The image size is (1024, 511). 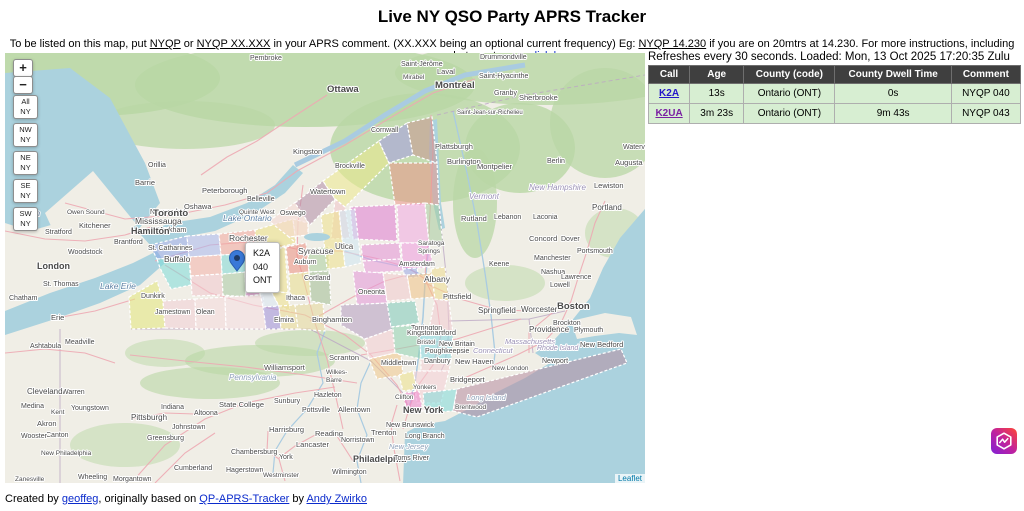 I want to click on county-warren, so click(x=413, y=223).